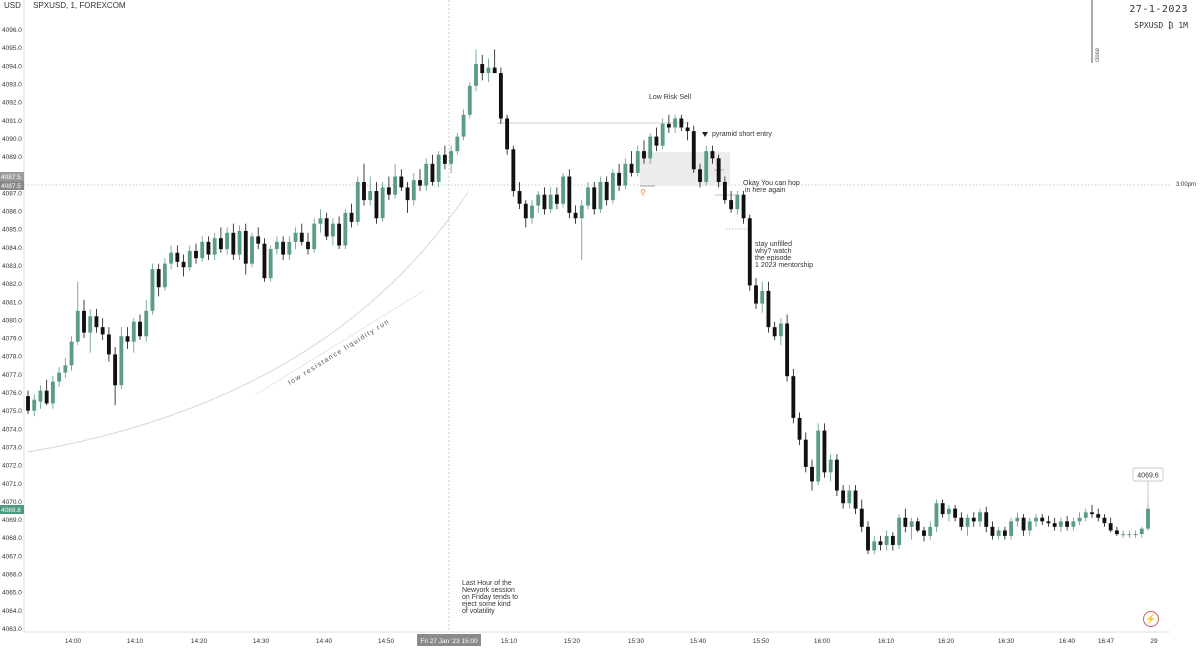 This screenshot has width=1200, height=649. Describe the element at coordinates (765, 190) in the screenshot. I see `hop-label-line-2: in here again` at that location.